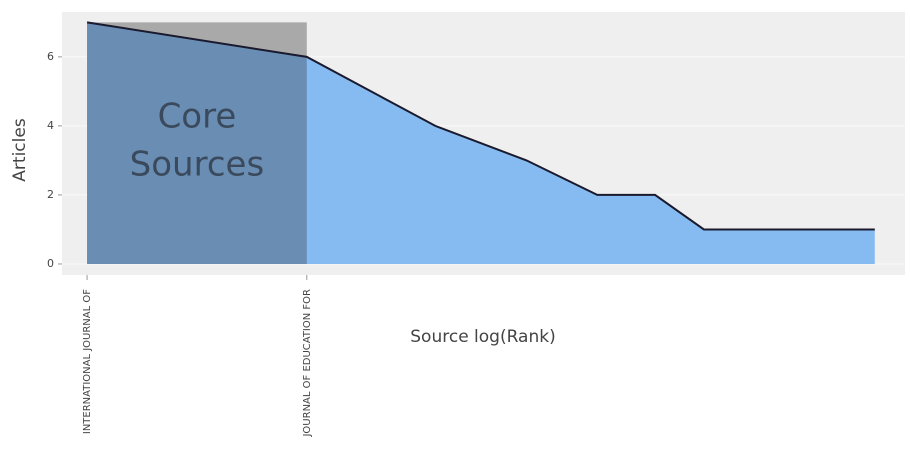 The image size is (910, 451). Describe the element at coordinates (50, 125) in the screenshot. I see `y-tick-label: 4` at that location.